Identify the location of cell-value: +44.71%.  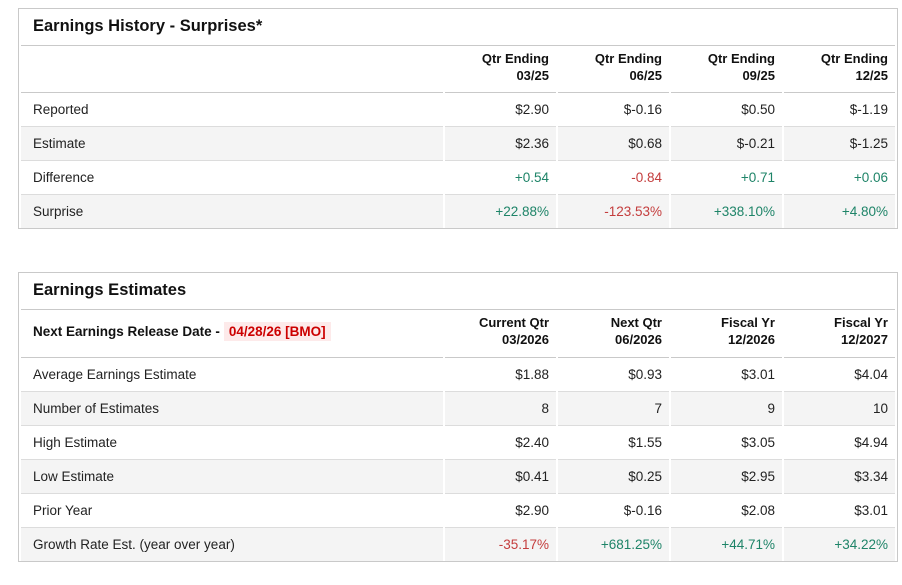
(726, 544).